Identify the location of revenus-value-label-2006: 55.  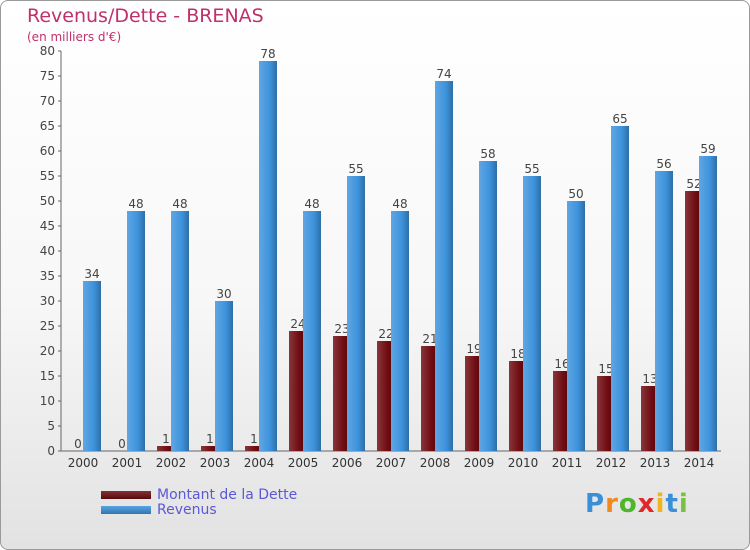
(355, 169).